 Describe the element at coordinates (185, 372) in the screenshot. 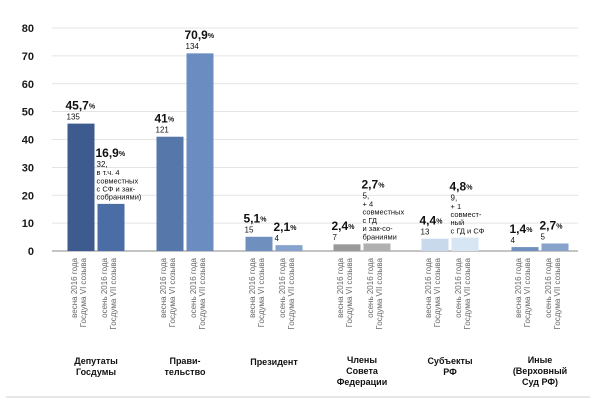

I see `category-label: тельство` at that location.